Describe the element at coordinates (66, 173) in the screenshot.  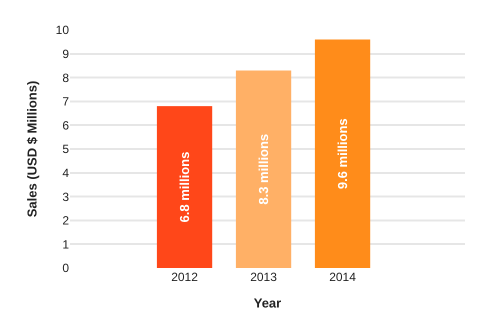
I see `y-tick-label: 4` at that location.